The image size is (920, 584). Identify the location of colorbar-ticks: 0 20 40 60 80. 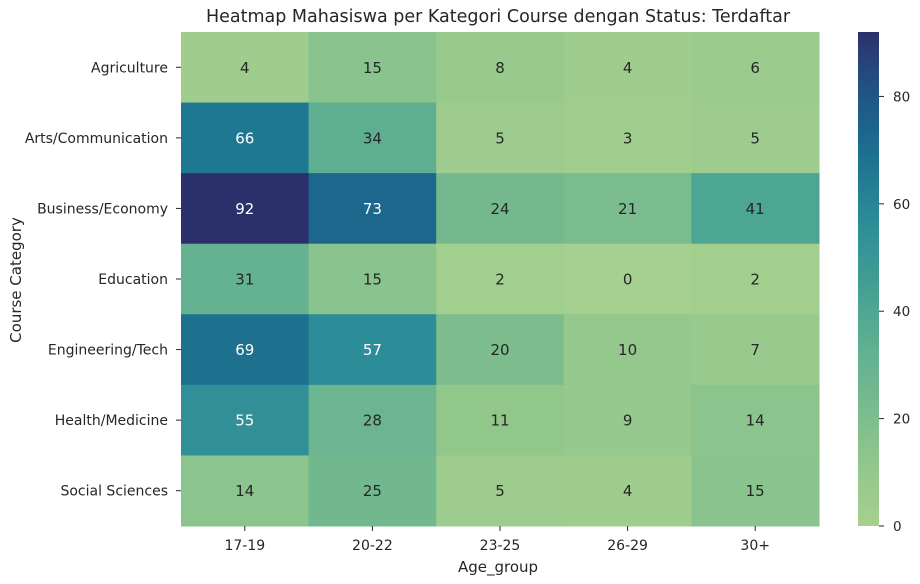
(894, 312).